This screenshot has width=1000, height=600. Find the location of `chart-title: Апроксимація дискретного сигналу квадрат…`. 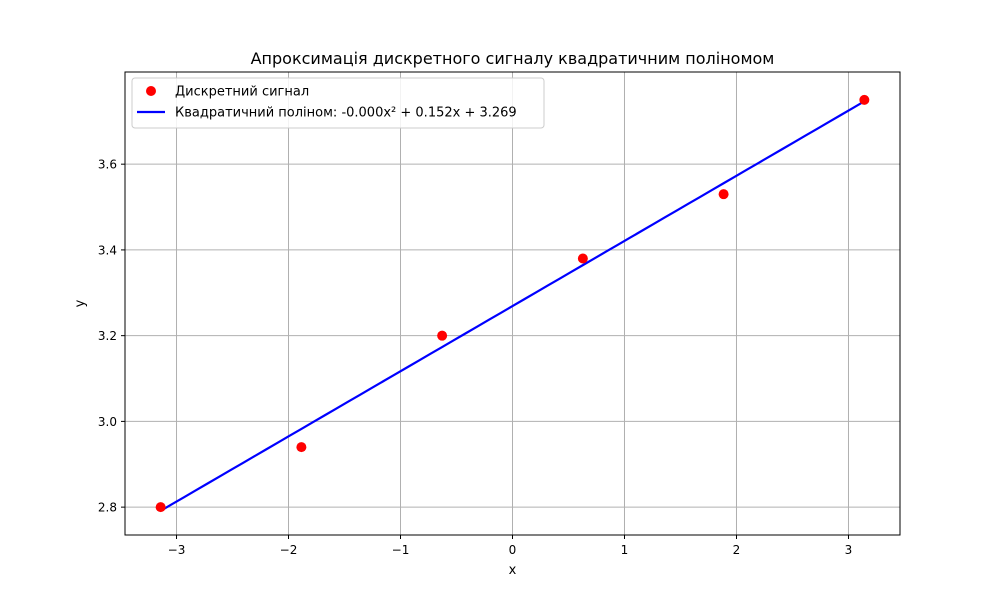

chart-title: Апроксимація дискретного сигналу квадрат… is located at coordinates (513, 58).